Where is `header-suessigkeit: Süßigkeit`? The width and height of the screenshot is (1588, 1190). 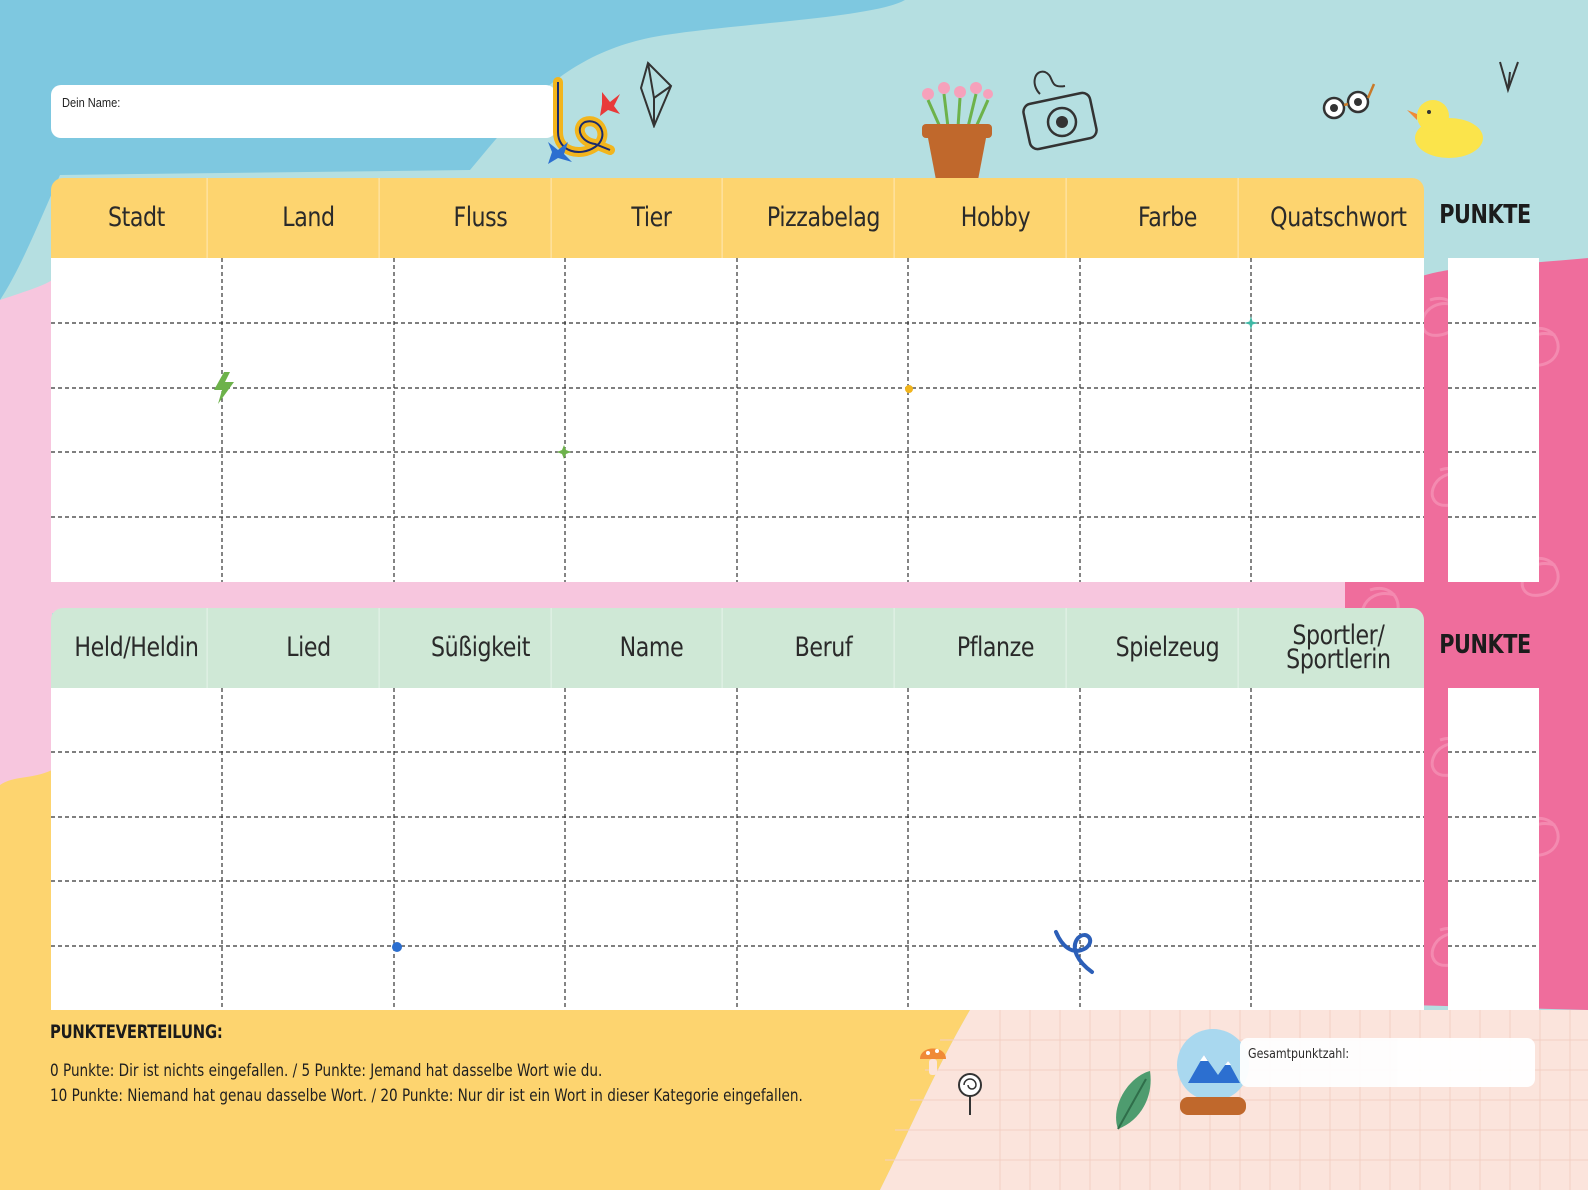
header-suessigkeit: Süßigkeit is located at coordinates (480, 648).